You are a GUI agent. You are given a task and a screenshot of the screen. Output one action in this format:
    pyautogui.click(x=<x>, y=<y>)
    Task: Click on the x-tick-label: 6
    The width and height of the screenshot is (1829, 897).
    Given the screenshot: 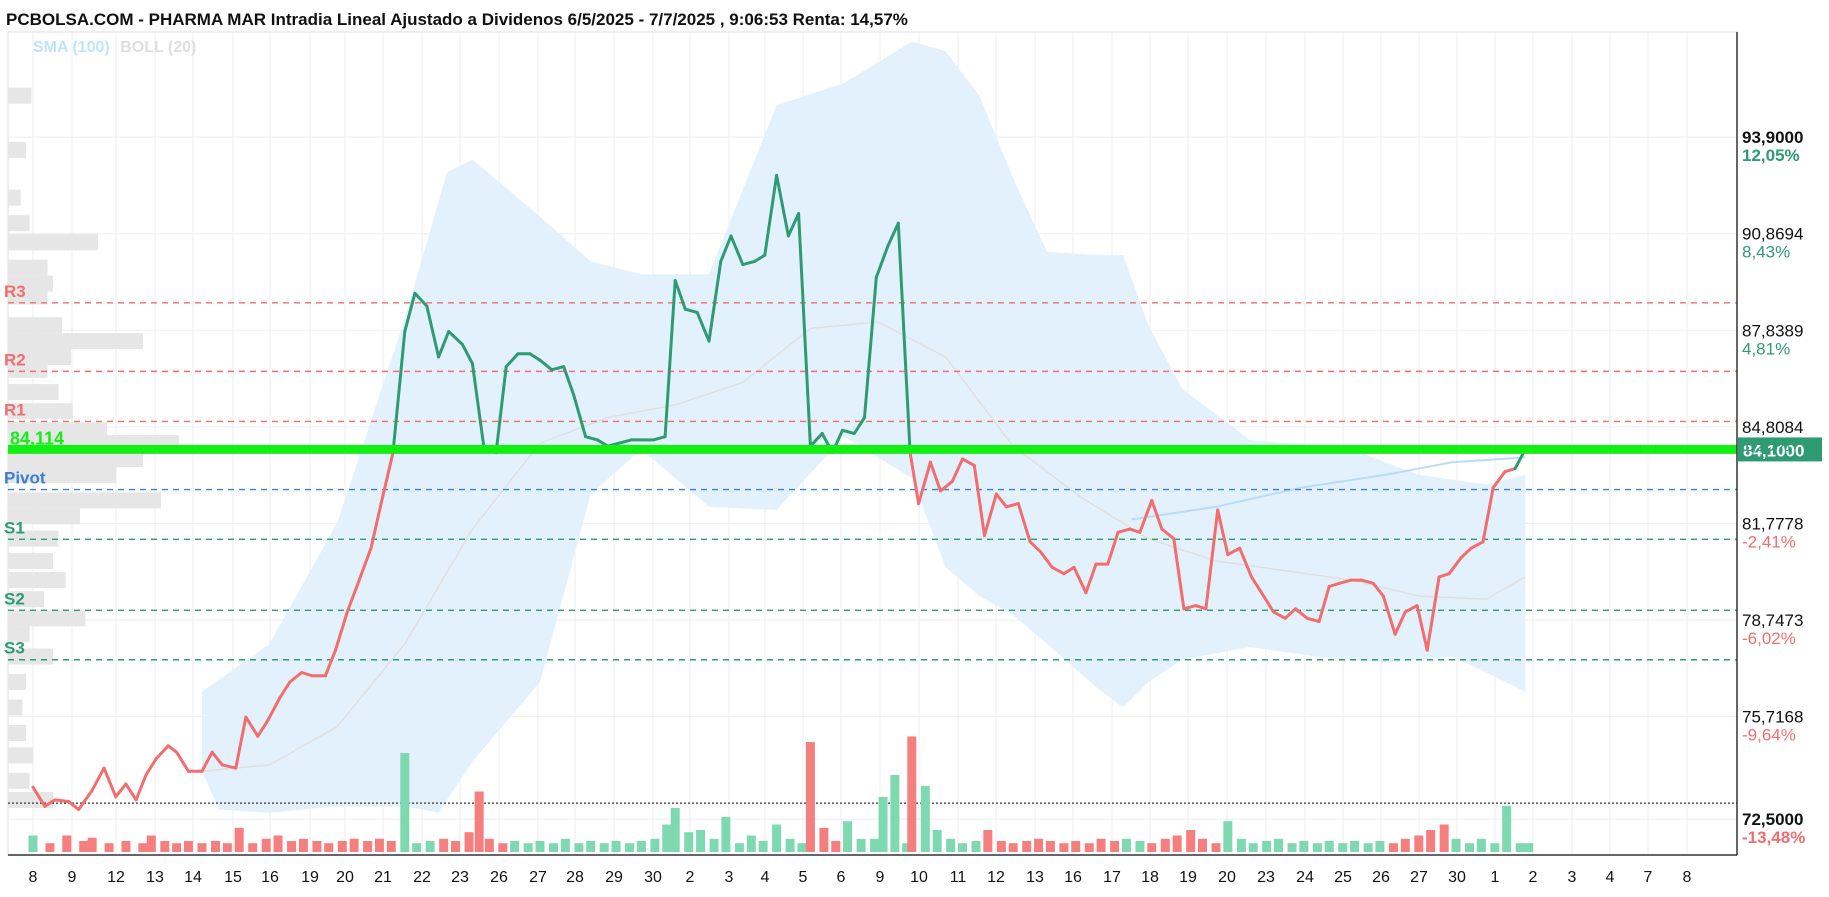 What is the action you would take?
    pyautogui.click(x=841, y=877)
    